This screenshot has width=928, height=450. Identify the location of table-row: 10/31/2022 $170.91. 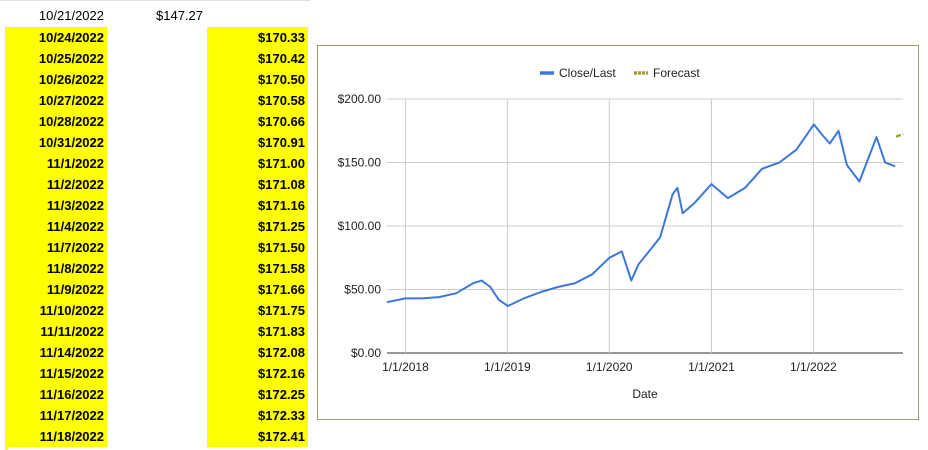
(155, 142).